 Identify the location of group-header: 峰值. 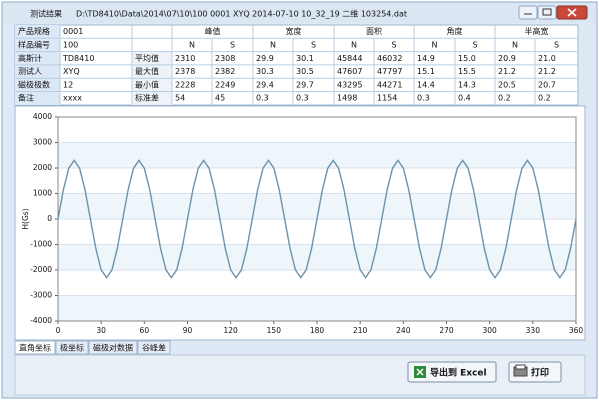
(213, 31).